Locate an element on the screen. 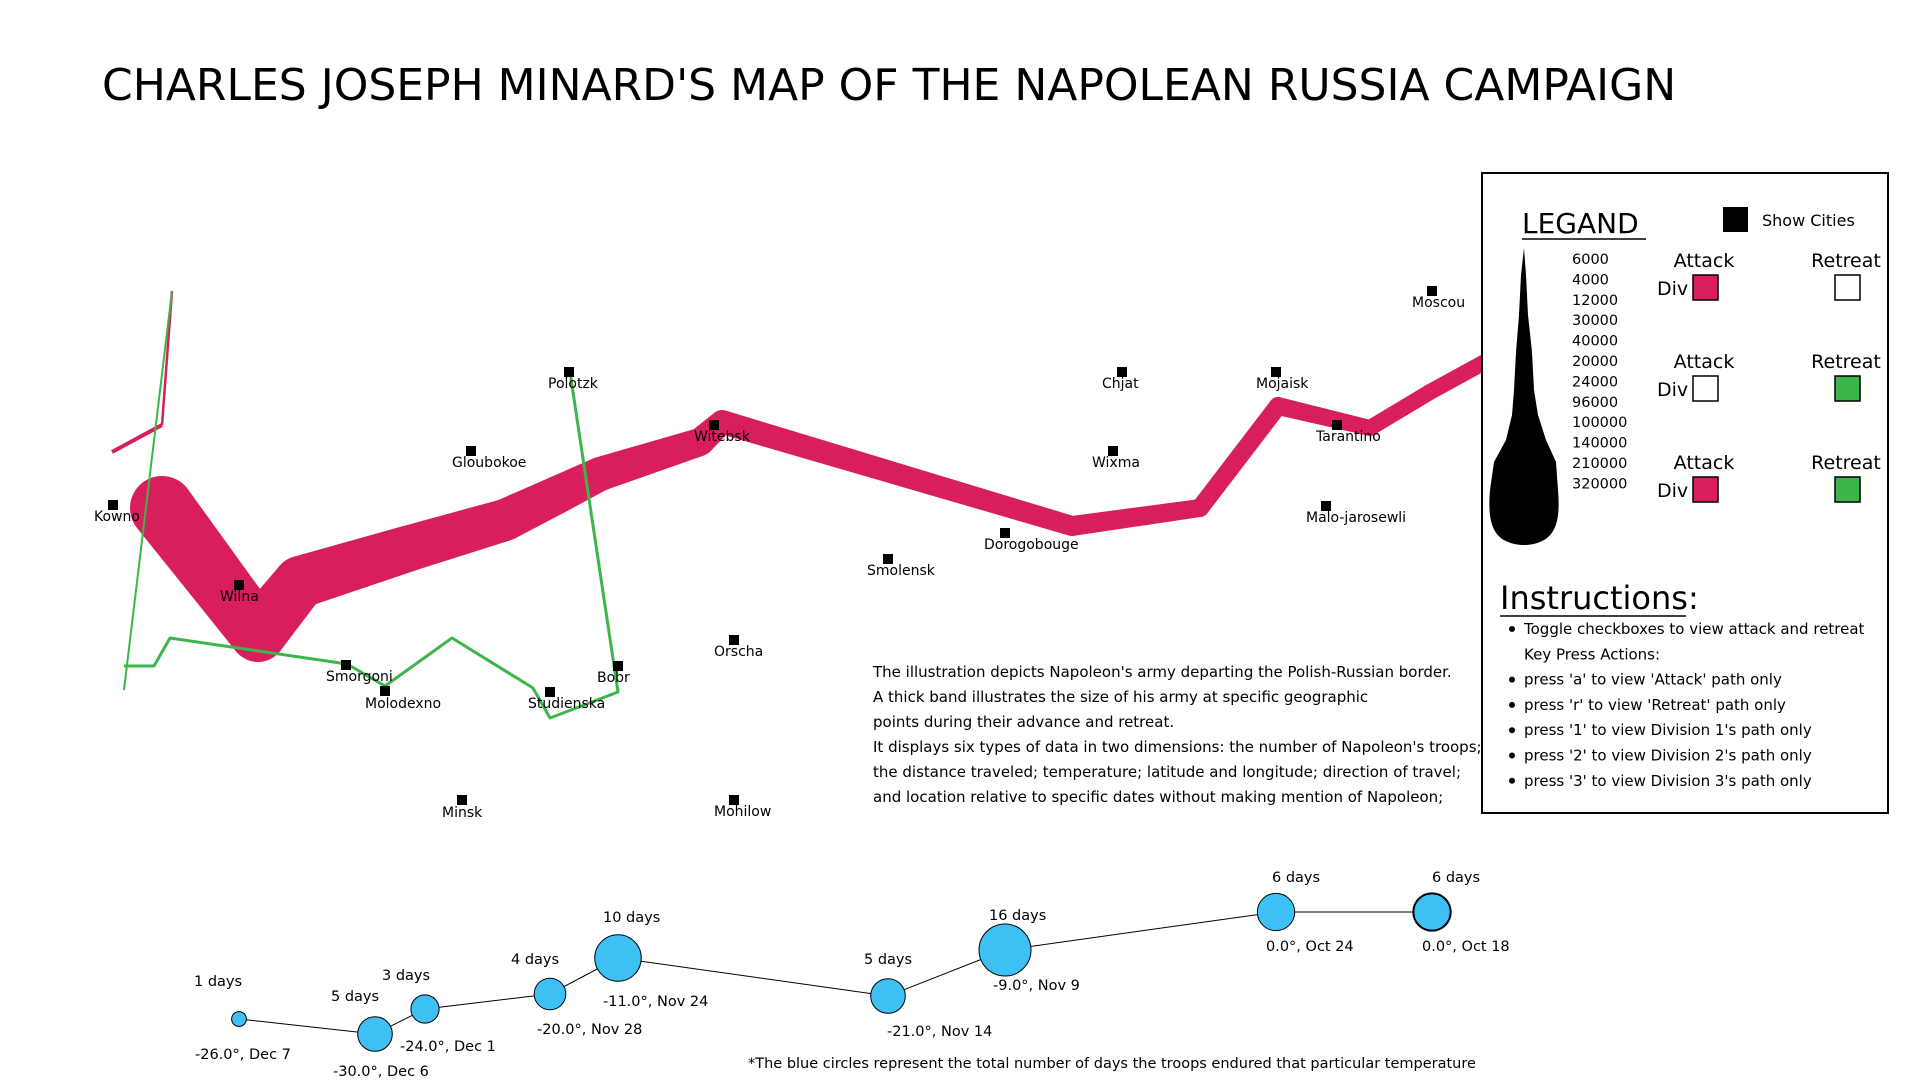 The image size is (1920, 1080). city-label: Bobr is located at coordinates (613, 678).